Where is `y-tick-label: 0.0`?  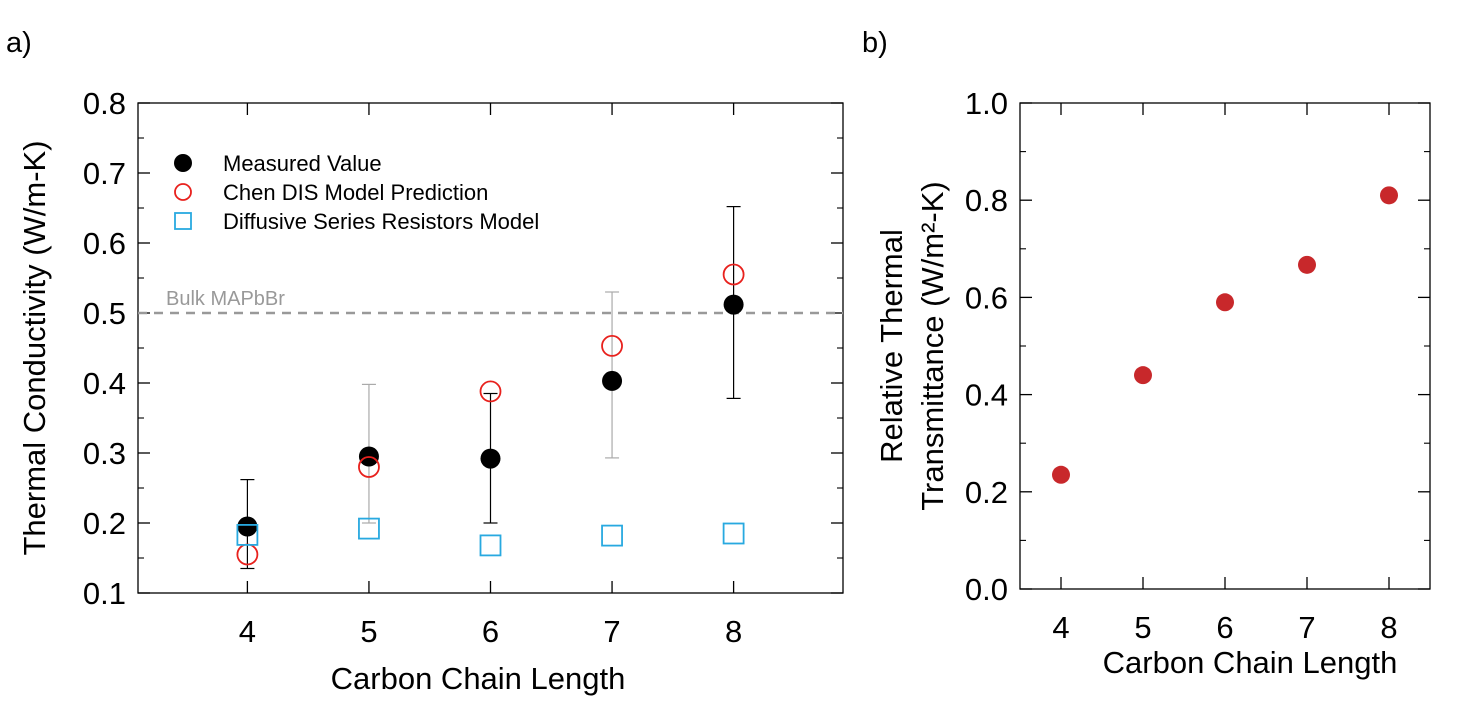 y-tick-label: 0.0 is located at coordinates (986, 589).